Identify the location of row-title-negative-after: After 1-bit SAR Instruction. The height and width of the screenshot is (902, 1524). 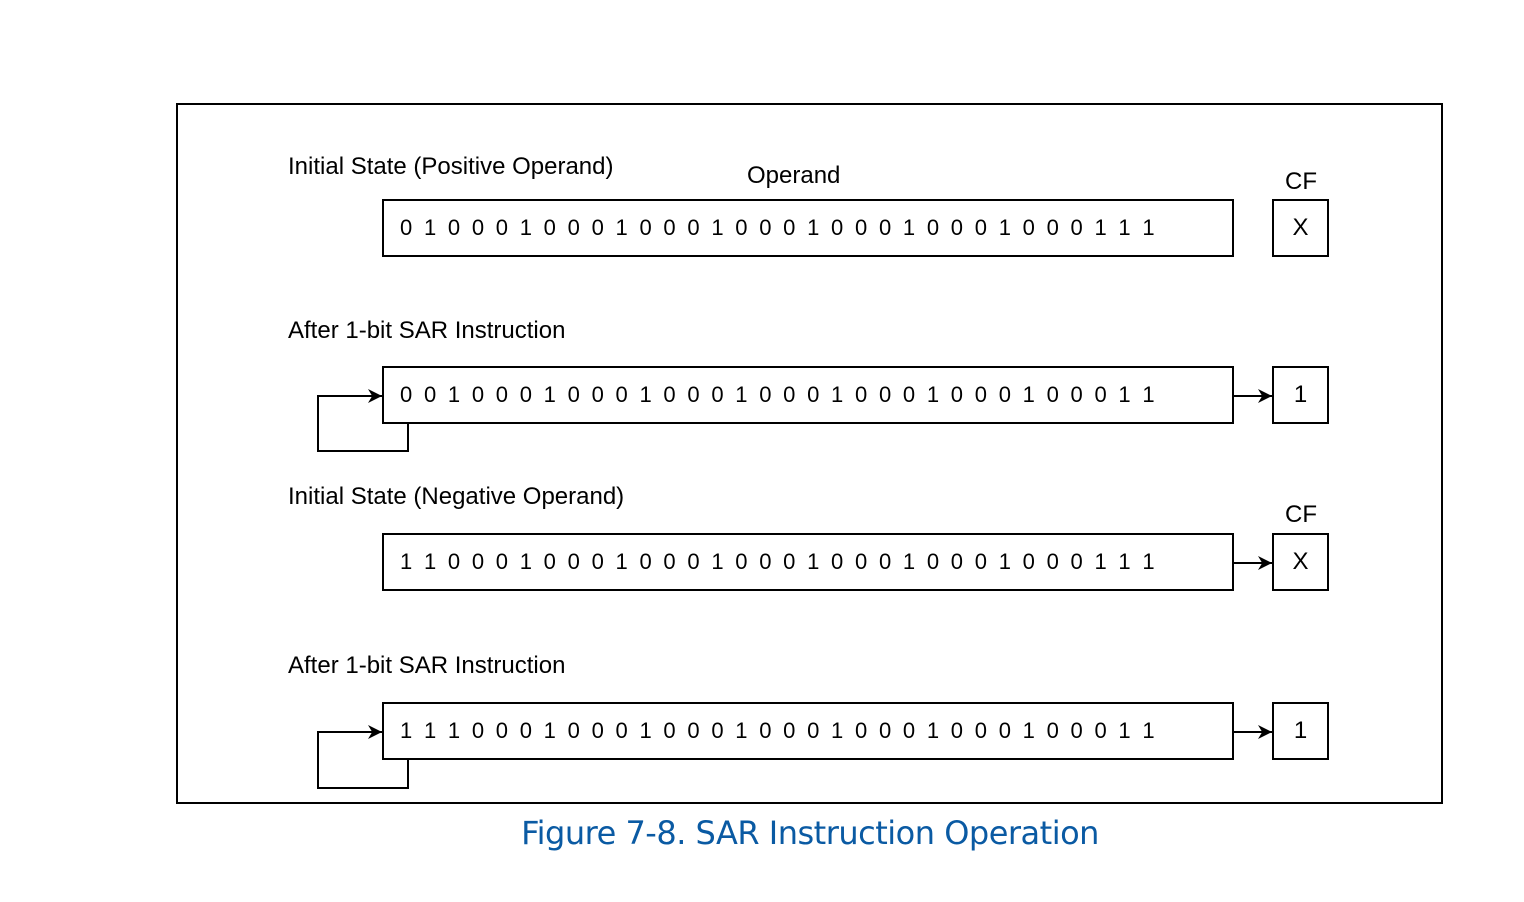
(427, 665).